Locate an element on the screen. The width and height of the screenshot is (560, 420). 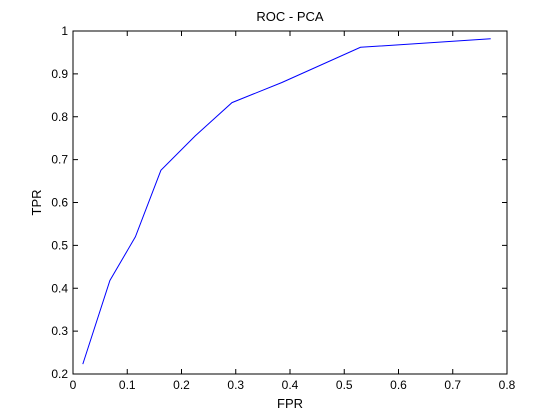
x-tick-label: 0.3 is located at coordinates (235, 385).